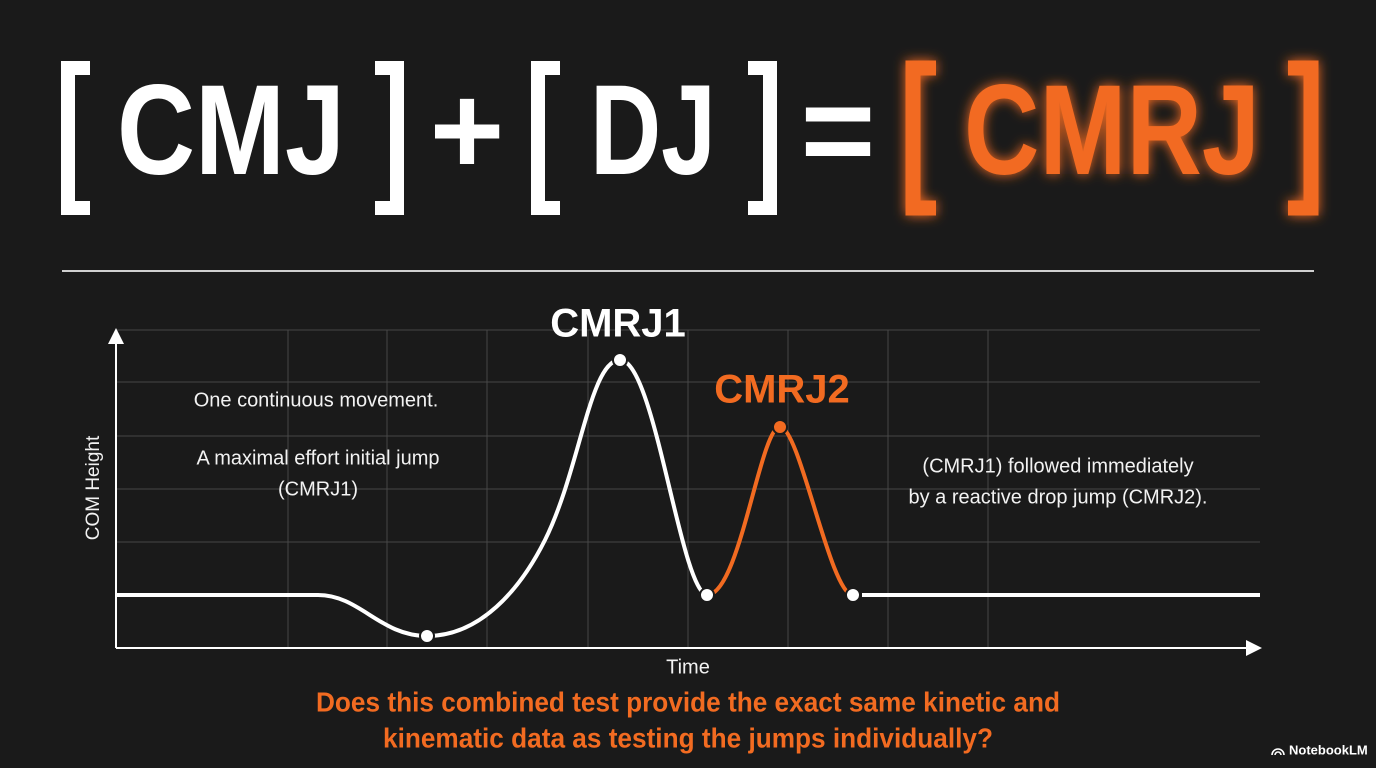 The width and height of the screenshot is (1376, 768). I want to click on brackets, so click(419, 138).